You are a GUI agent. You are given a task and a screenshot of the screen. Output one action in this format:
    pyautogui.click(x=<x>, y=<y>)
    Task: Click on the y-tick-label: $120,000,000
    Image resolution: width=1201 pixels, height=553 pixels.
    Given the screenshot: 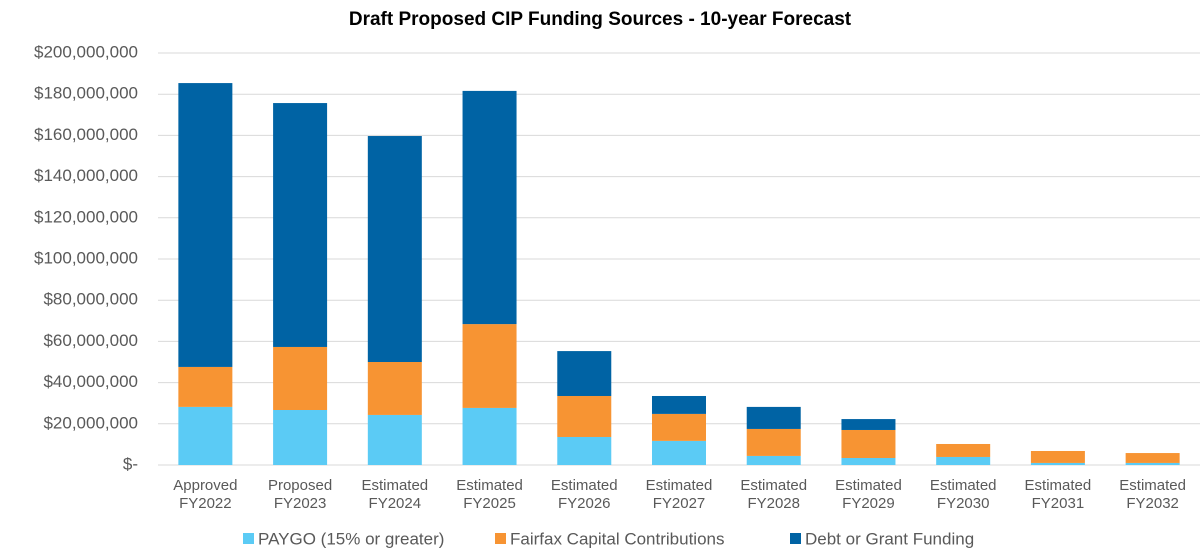 What is the action you would take?
    pyautogui.click(x=86, y=216)
    